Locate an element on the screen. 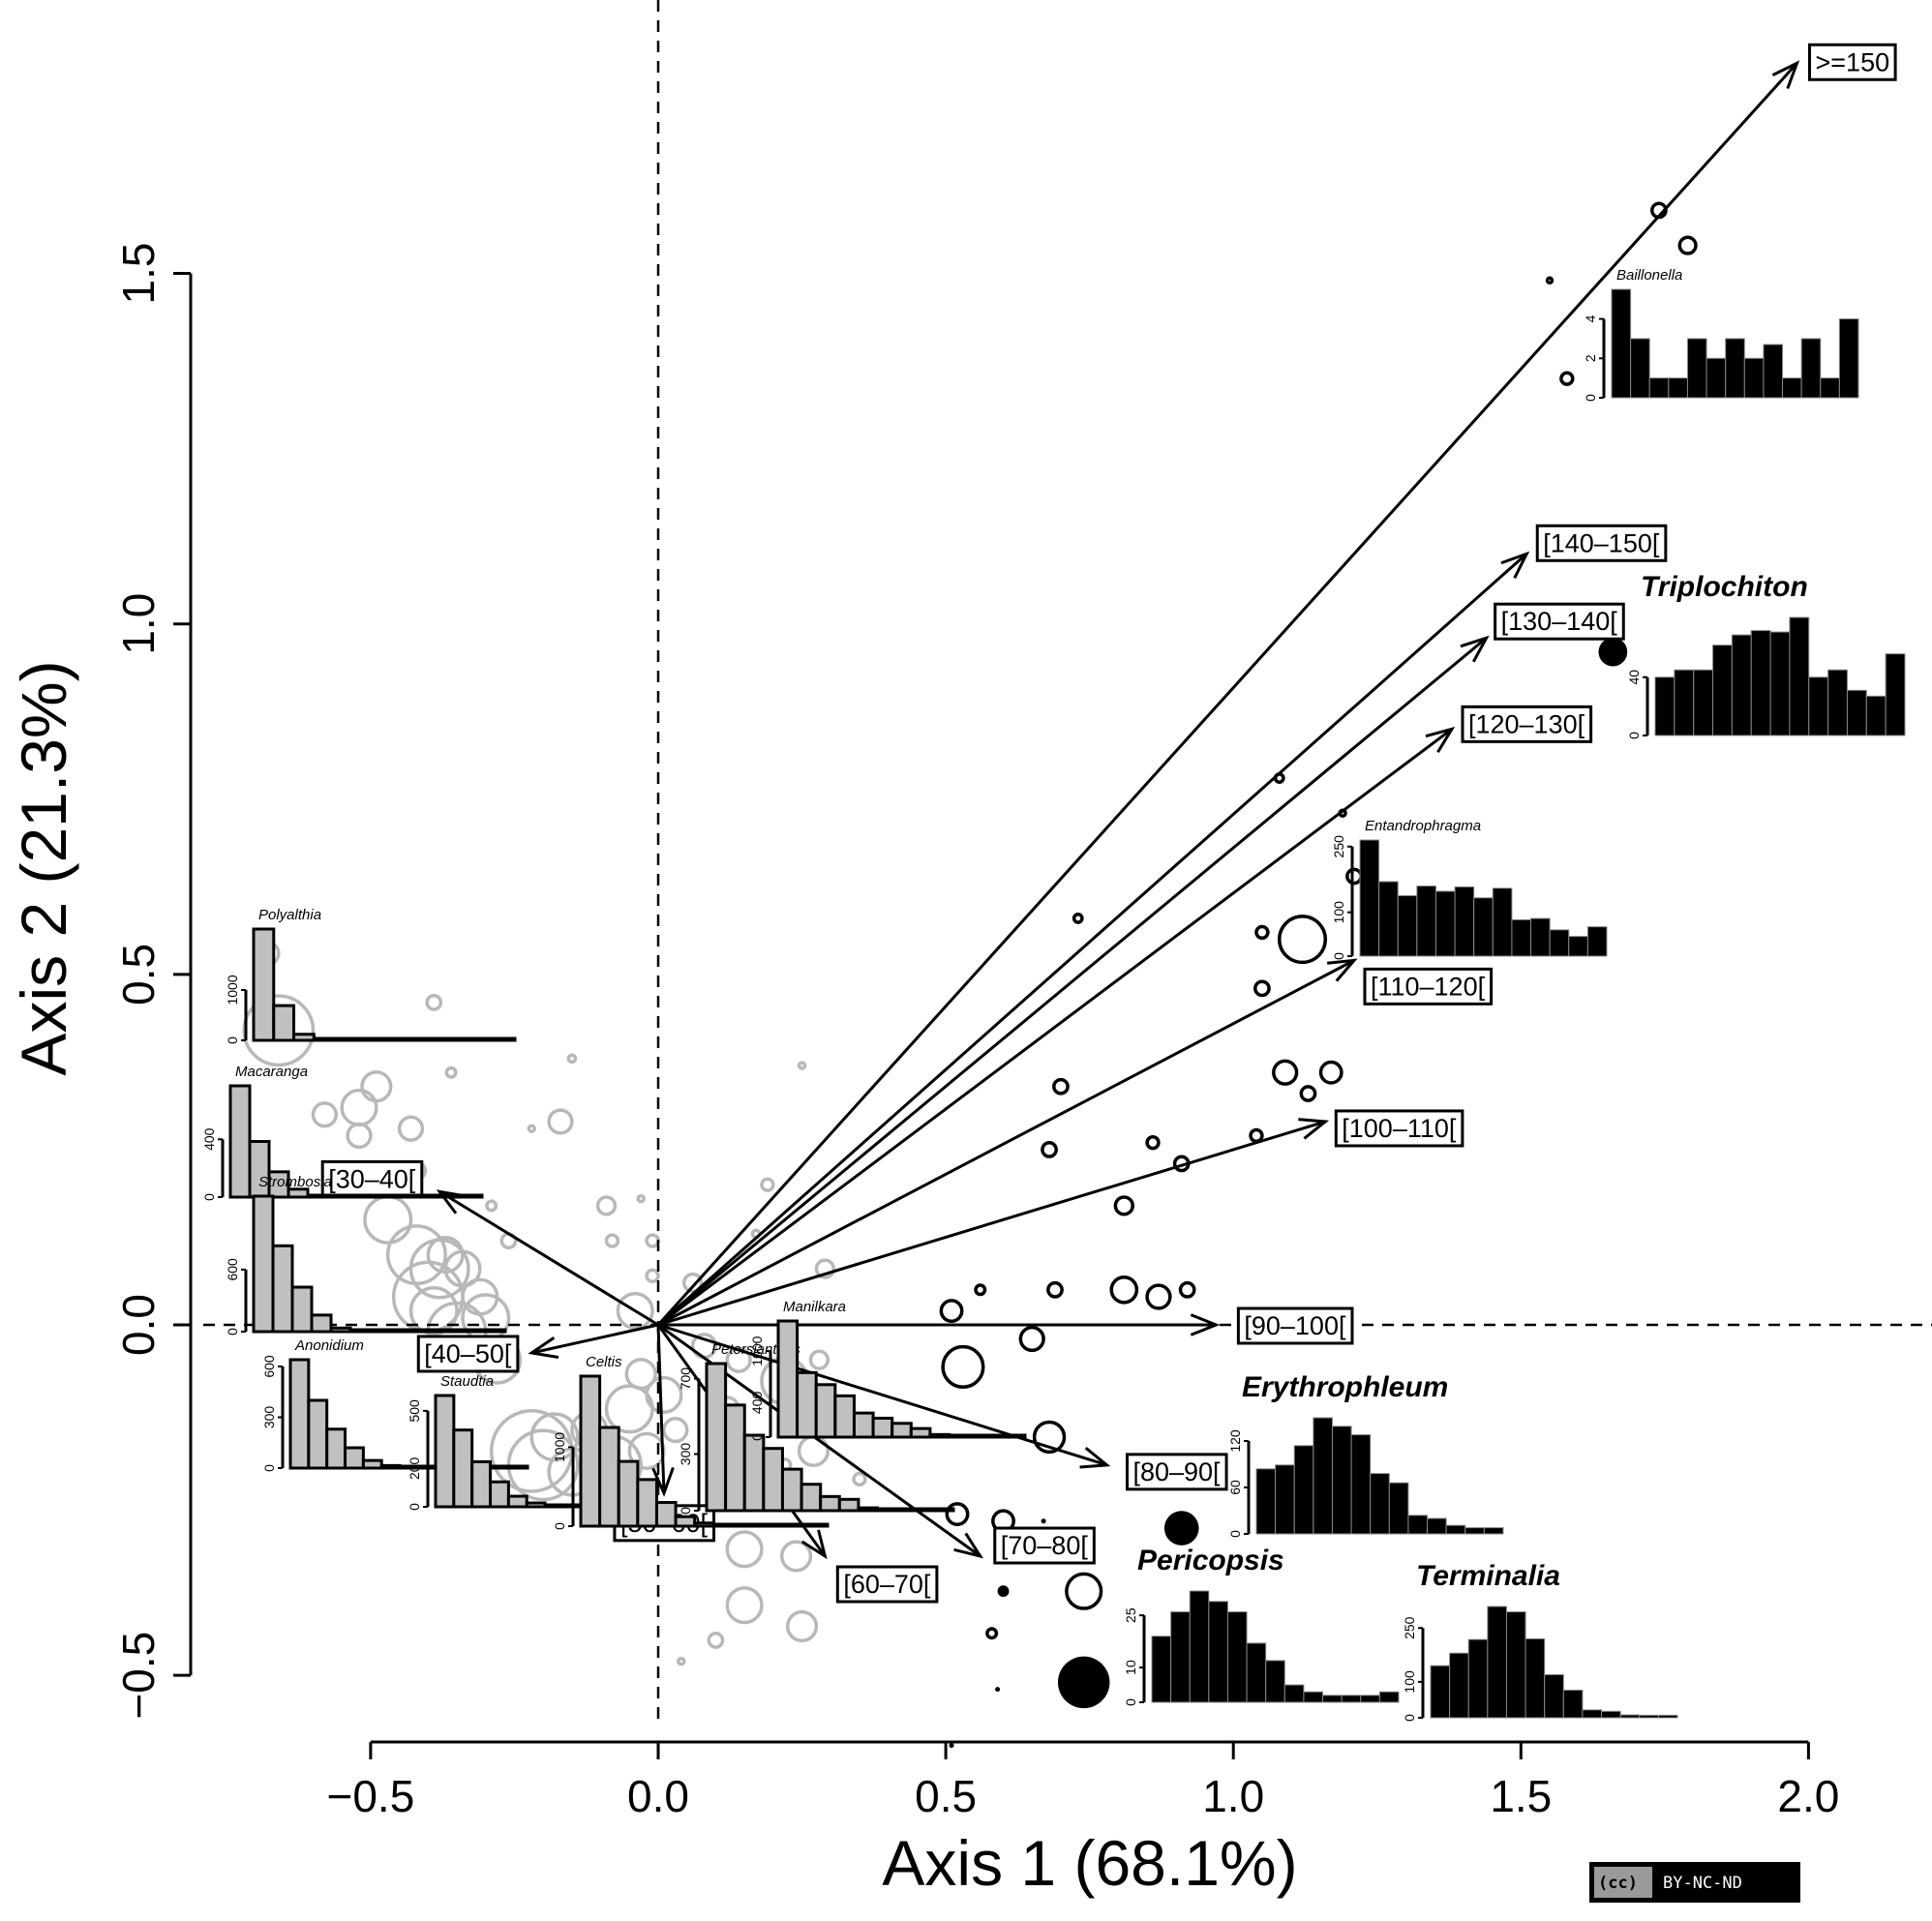 This screenshot has width=1932, height=1921. arrow-label: >=150 is located at coordinates (1853, 61).